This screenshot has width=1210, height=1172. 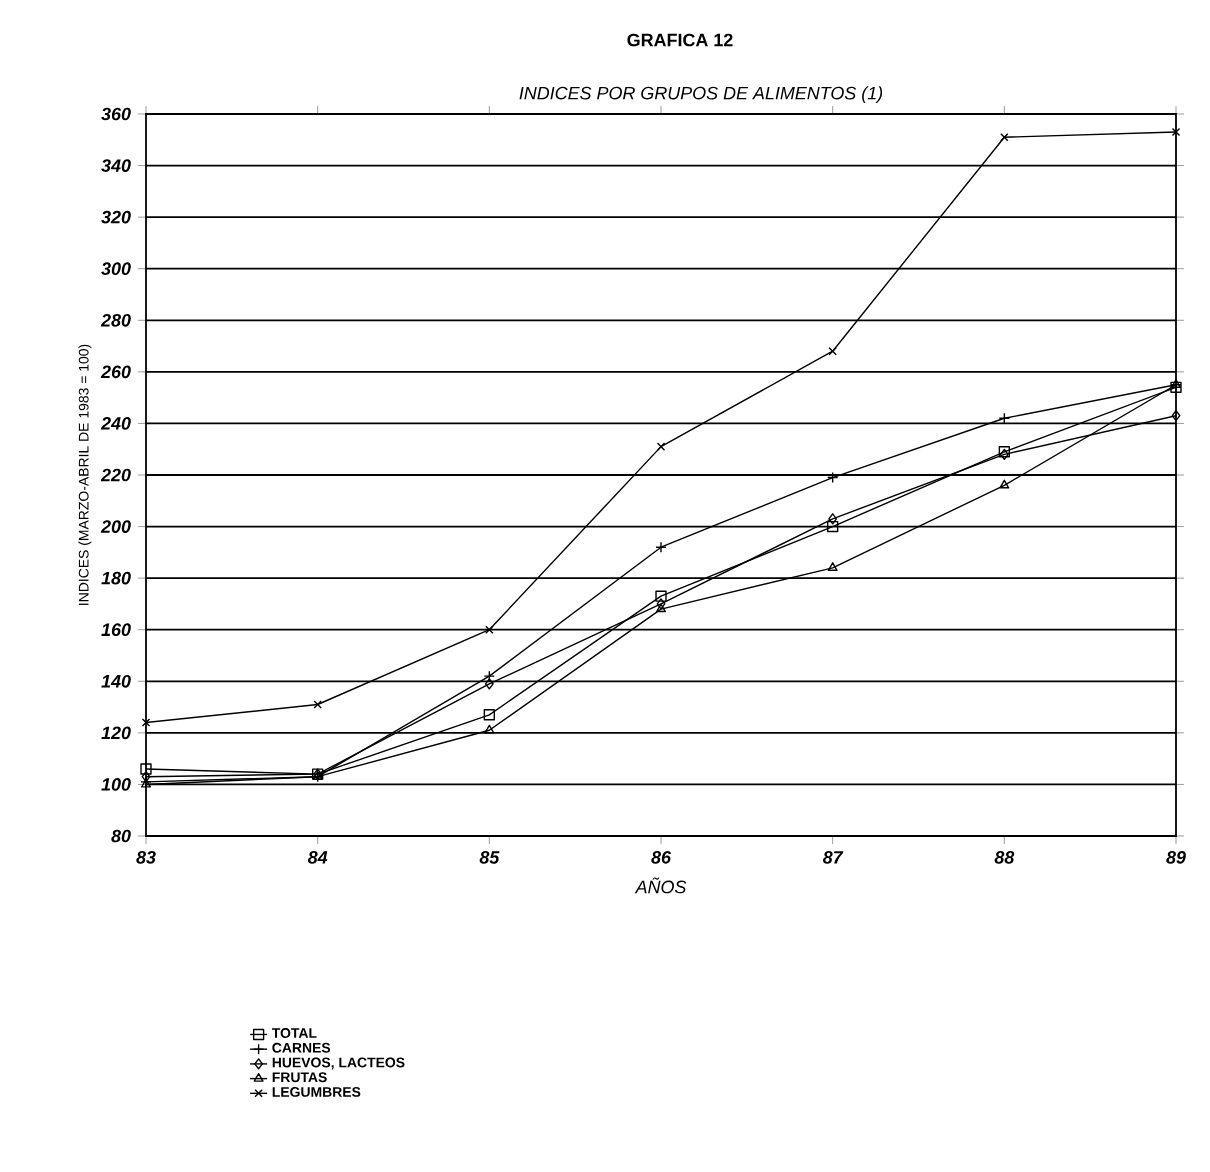 What do you see at coordinates (116, 578) in the screenshot?
I see `y-tick-label: 180` at bounding box center [116, 578].